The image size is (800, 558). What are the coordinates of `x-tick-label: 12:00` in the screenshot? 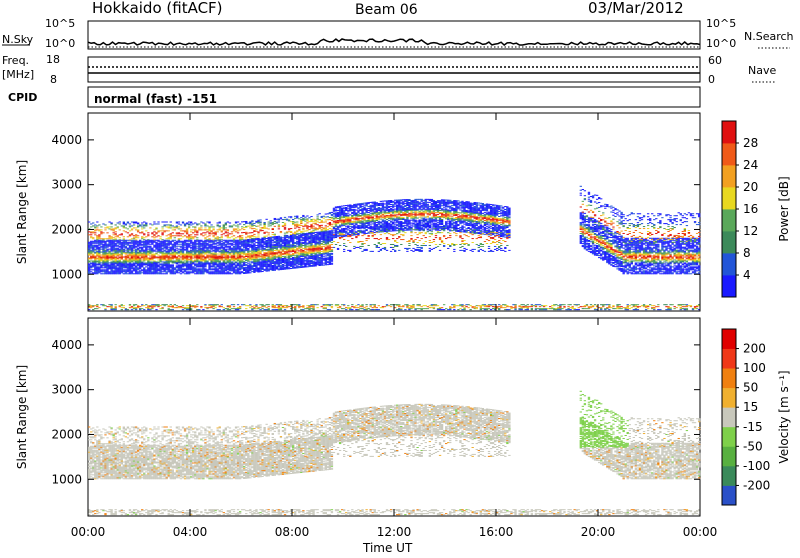 It's located at (394, 532).